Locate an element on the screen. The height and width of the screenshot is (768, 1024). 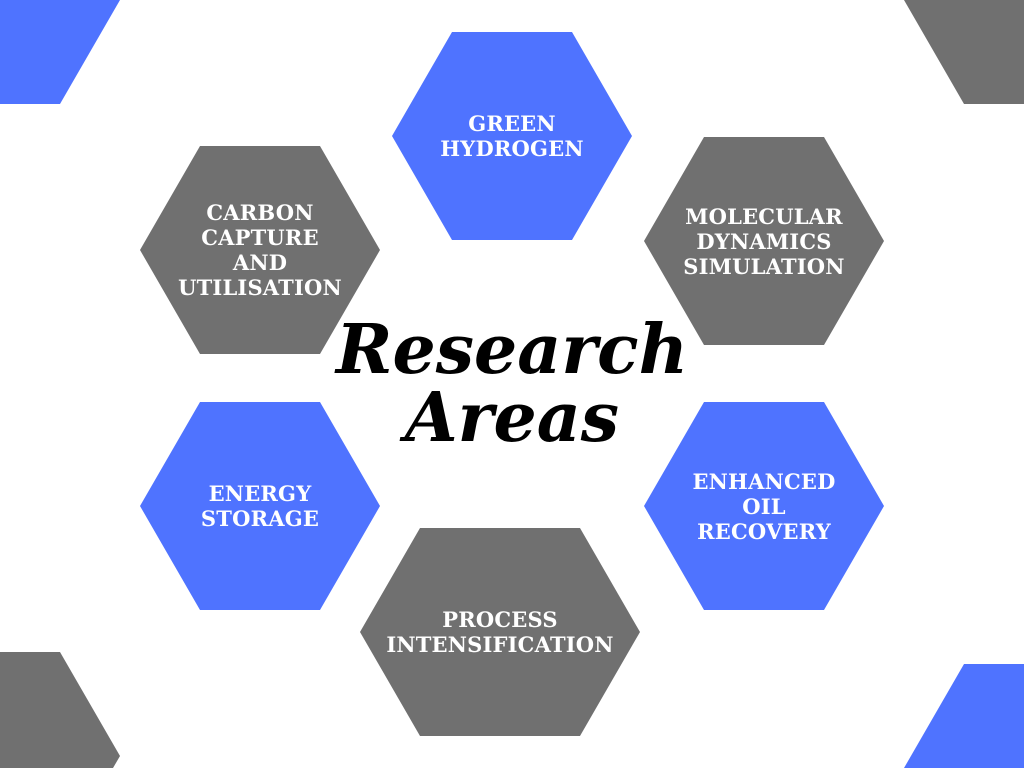
area-label-process-intensification: PROCESS INTENSIFICATION is located at coordinates (500, 632).